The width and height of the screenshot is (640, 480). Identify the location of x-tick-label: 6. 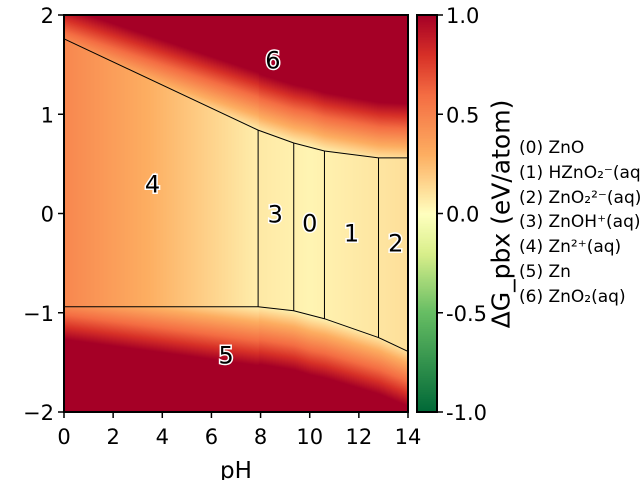
(211, 437).